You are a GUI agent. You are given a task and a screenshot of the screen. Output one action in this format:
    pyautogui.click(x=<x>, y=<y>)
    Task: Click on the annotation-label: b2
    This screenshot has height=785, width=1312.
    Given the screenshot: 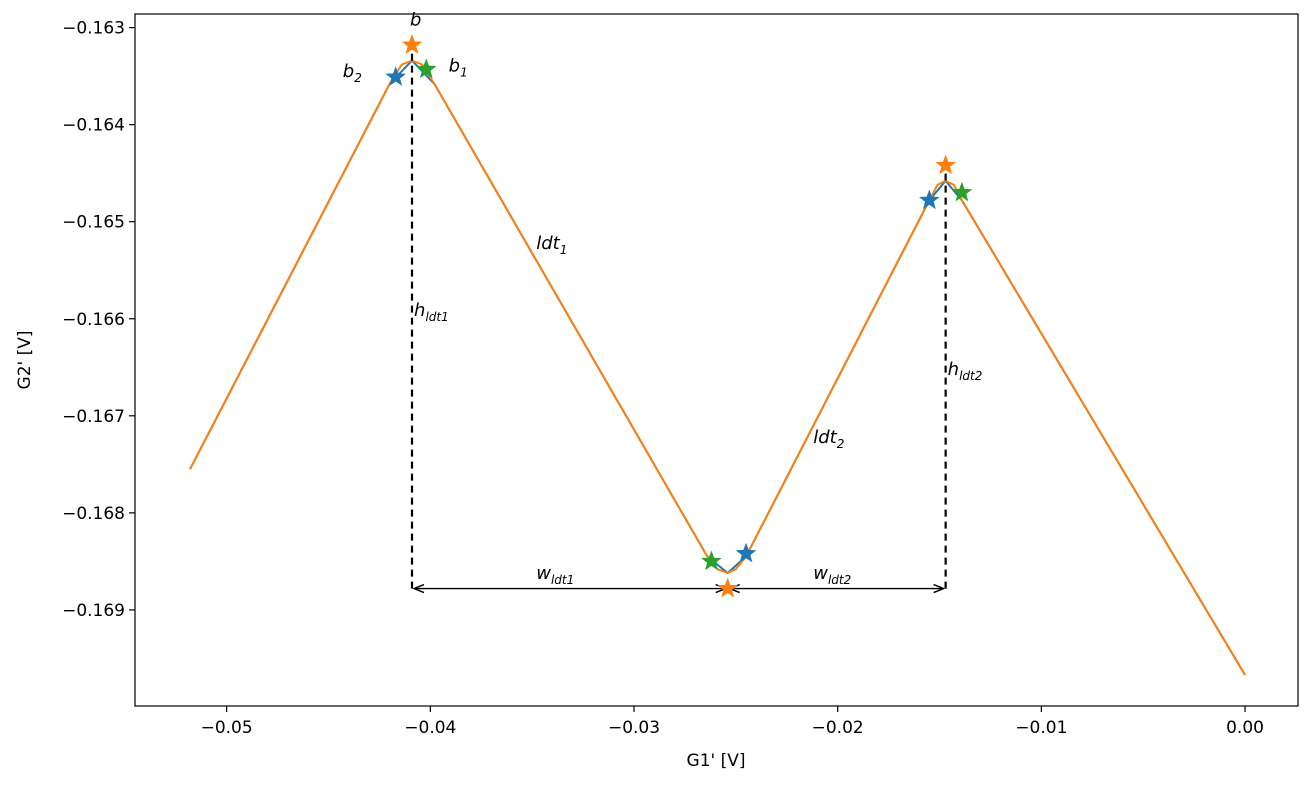 What is the action you would take?
    pyautogui.click(x=352, y=73)
    